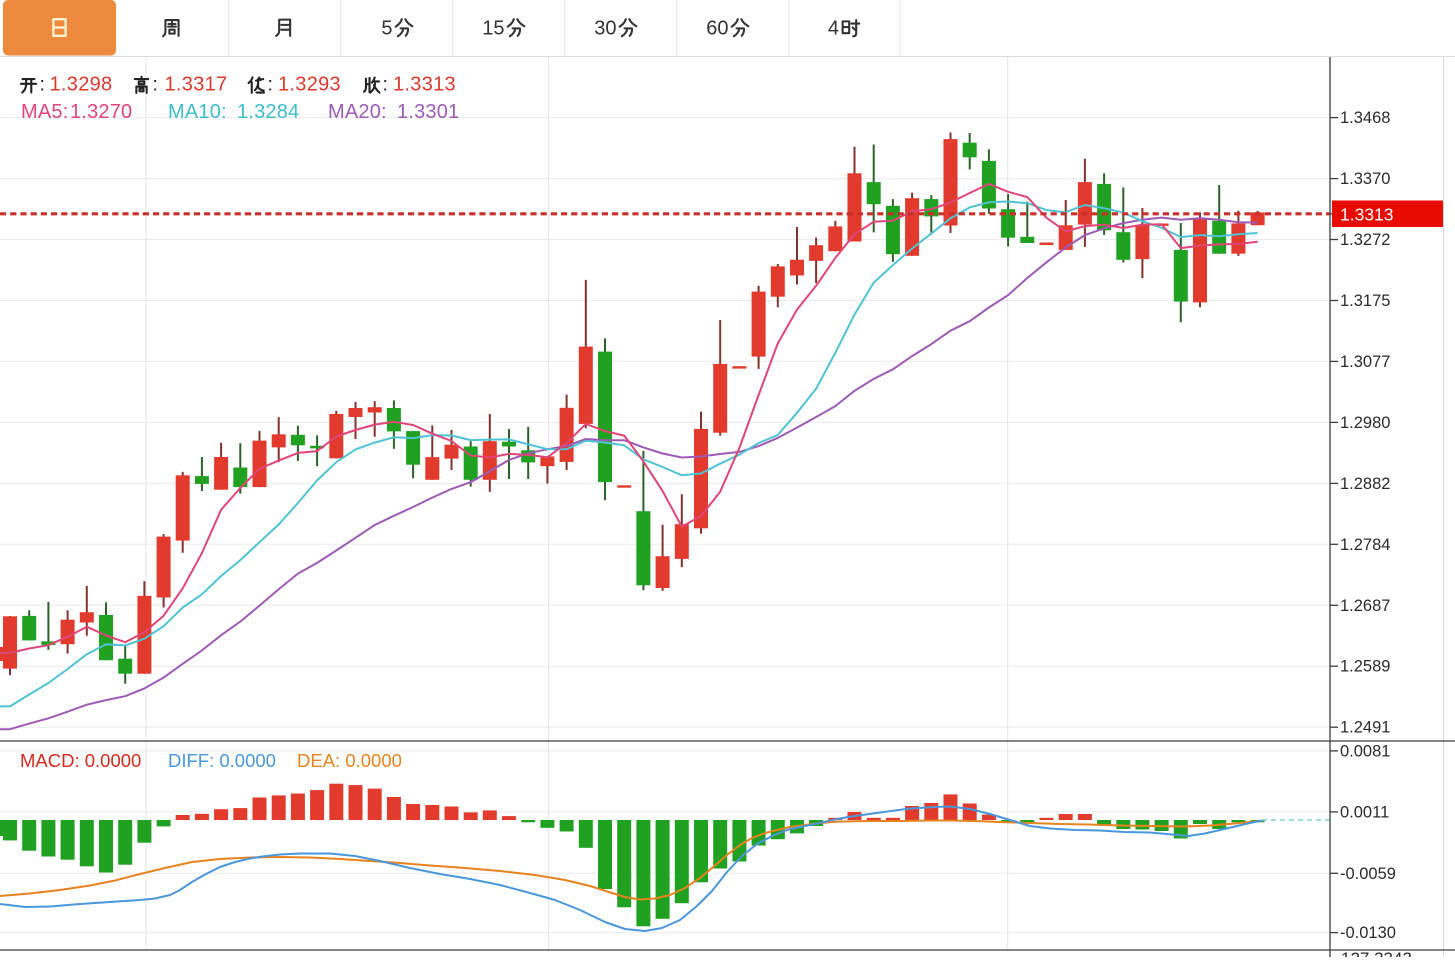 Image resolution: width=1455 pixels, height=962 pixels. What do you see at coordinates (357, 112) in the screenshot?
I see `svg-text: MA20:` at bounding box center [357, 112].